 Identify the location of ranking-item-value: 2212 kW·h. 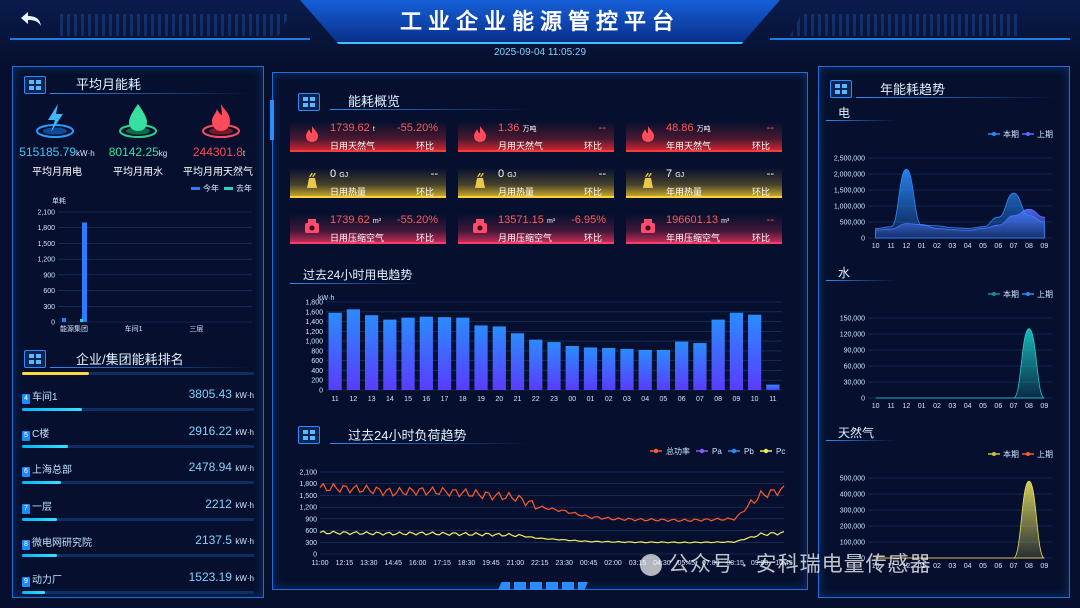
(189, 504).